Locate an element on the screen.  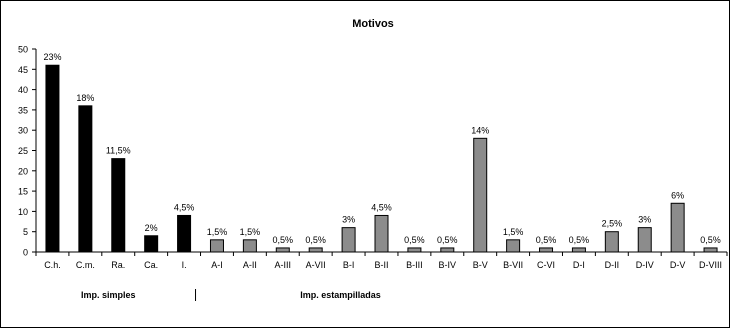
x-tick-label: Ca. is located at coordinates (151, 265).